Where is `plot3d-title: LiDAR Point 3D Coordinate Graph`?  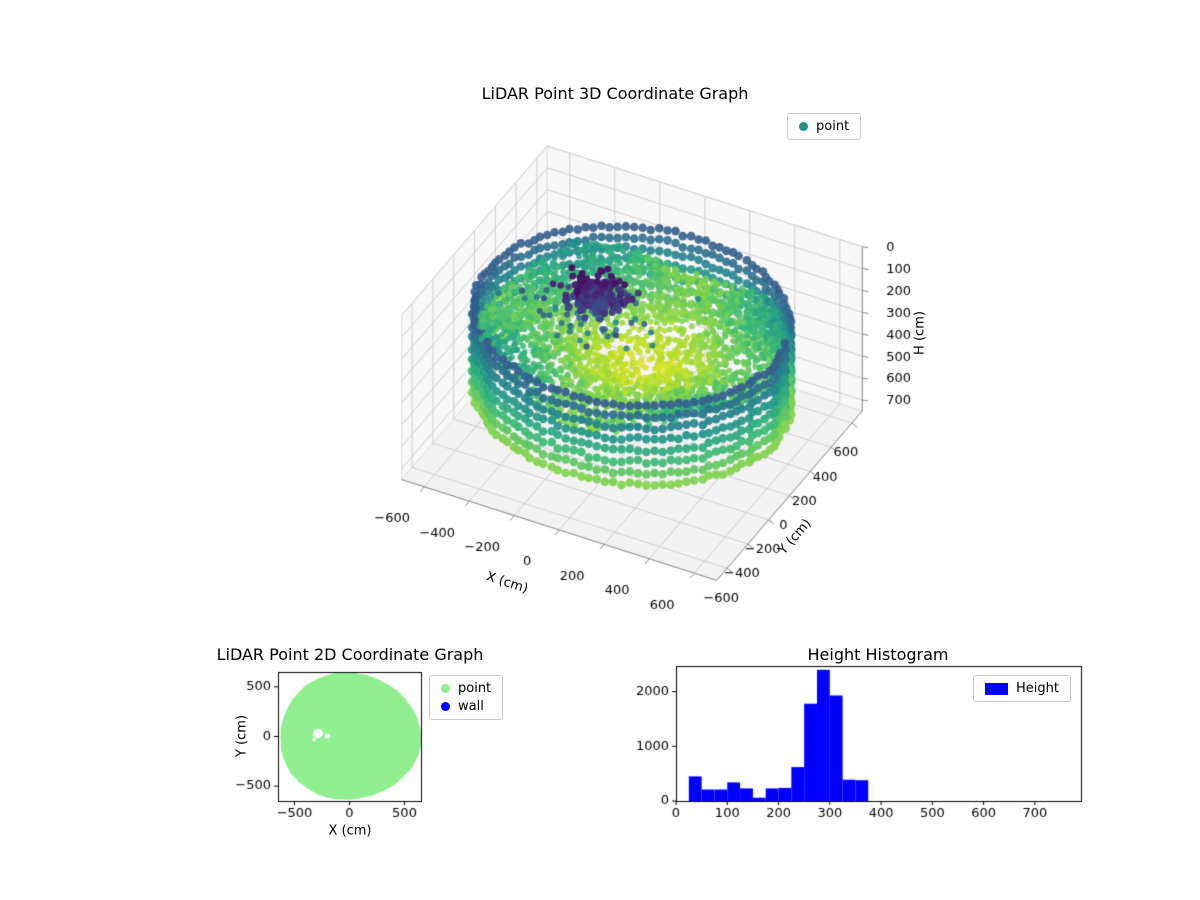
plot3d-title: LiDAR Point 3D Coordinate Graph is located at coordinates (615, 93).